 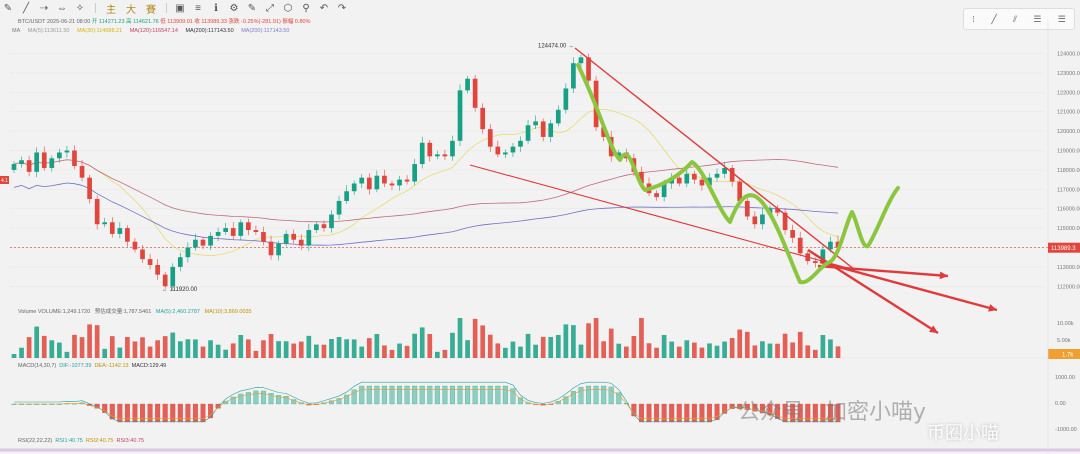 What do you see at coordinates (324, 8) in the screenshot?
I see `chart-tool-8-icon: ↶` at bounding box center [324, 8].